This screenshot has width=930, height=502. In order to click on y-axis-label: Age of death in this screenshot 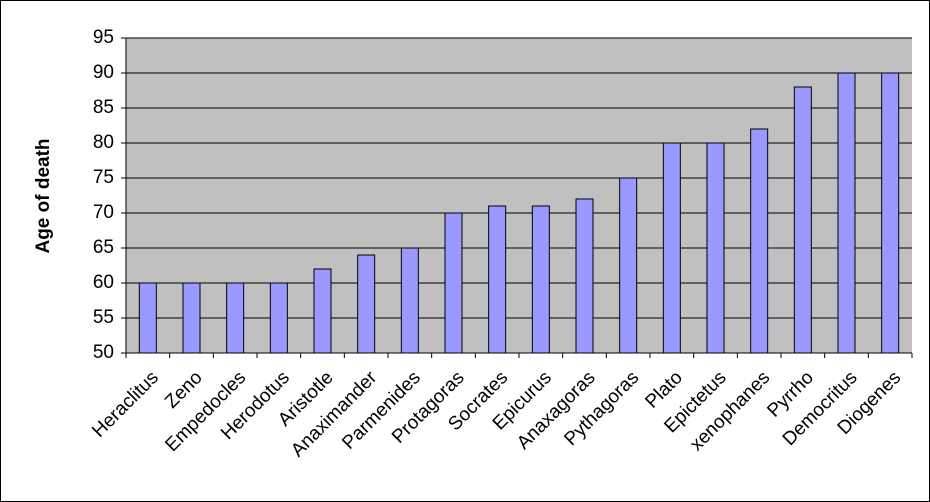, I will do `click(43, 195)`.